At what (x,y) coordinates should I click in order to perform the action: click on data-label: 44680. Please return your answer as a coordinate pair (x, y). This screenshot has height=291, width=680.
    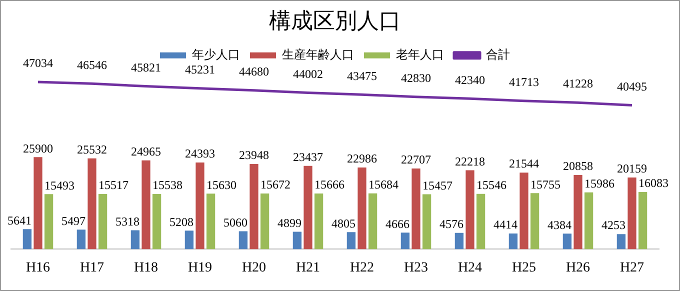
    Looking at the image, I should click on (254, 71).